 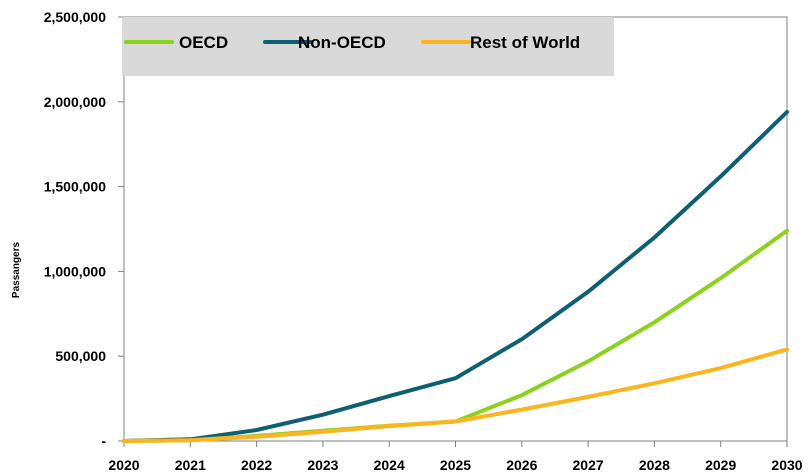 What do you see at coordinates (75, 102) in the screenshot?
I see `y-tick-label: 2,000,000` at bounding box center [75, 102].